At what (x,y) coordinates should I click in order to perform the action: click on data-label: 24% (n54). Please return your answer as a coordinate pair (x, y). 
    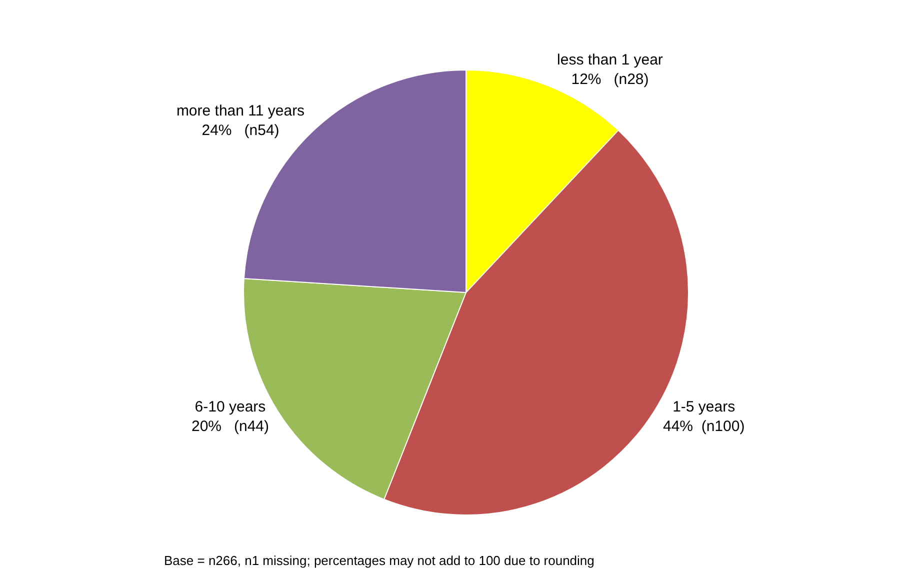
    Looking at the image, I should click on (241, 130).